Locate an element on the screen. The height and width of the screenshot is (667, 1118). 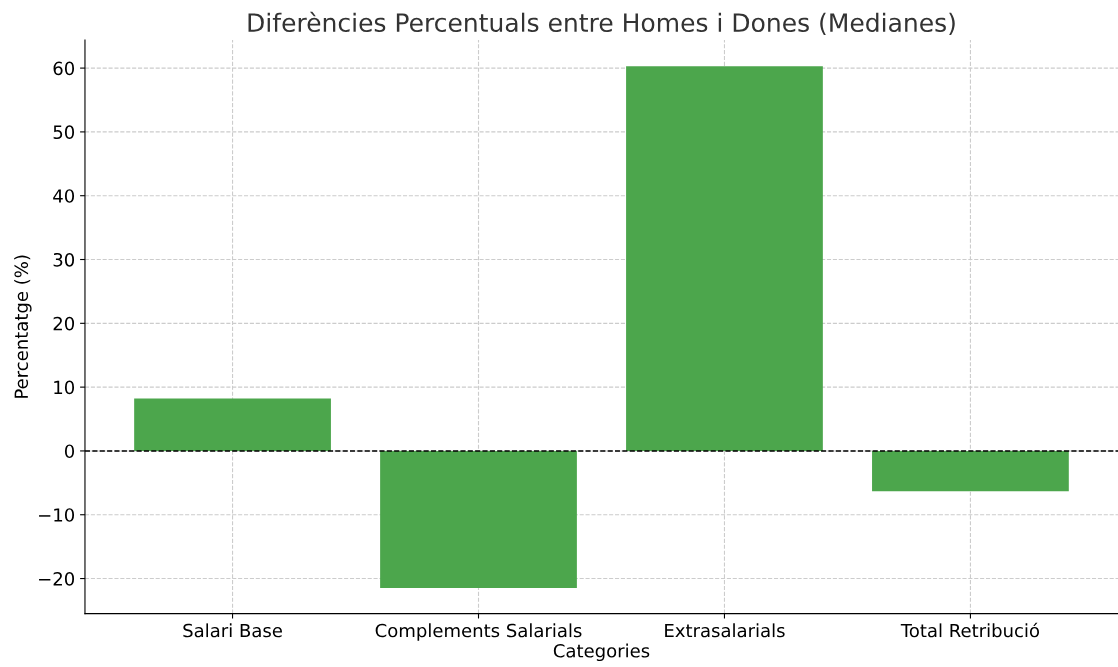
y-tick-label: 30 is located at coordinates (64, 259).